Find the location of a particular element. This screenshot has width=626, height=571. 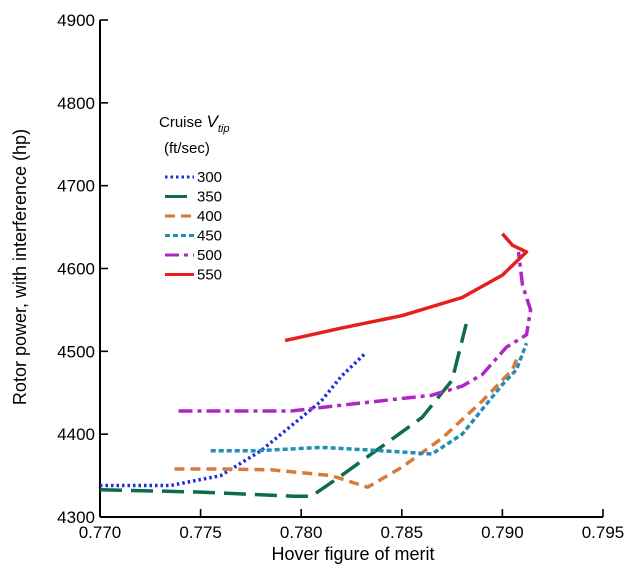

legend-label-350: 350 is located at coordinates (209, 197).